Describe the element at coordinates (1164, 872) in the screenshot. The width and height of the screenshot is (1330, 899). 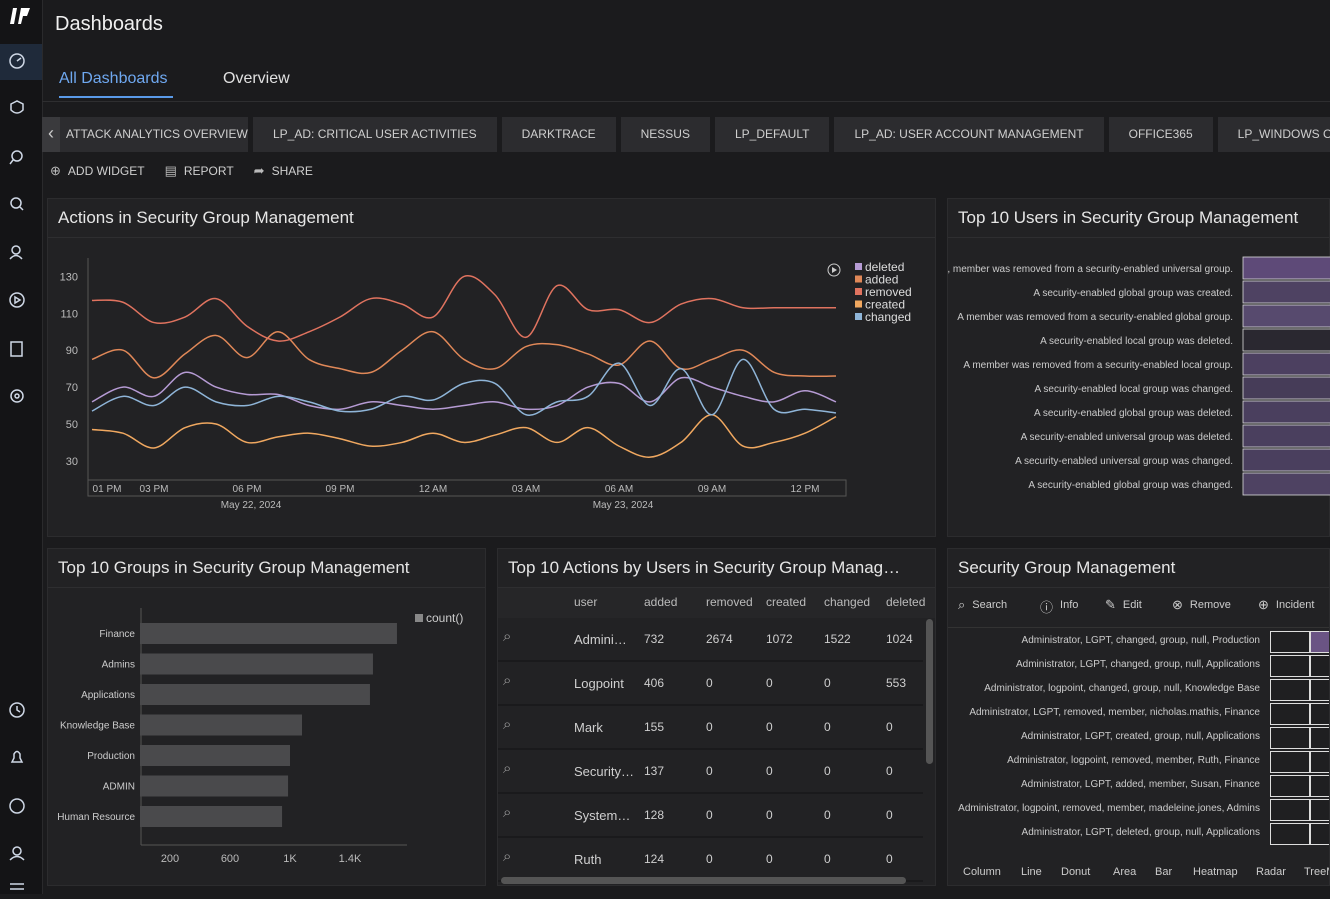
I see `chart-type-tab: Bar` at that location.